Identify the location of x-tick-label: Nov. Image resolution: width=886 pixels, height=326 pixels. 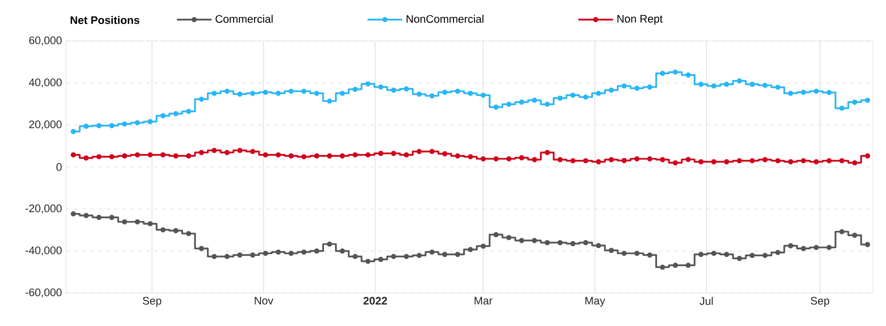
(264, 300).